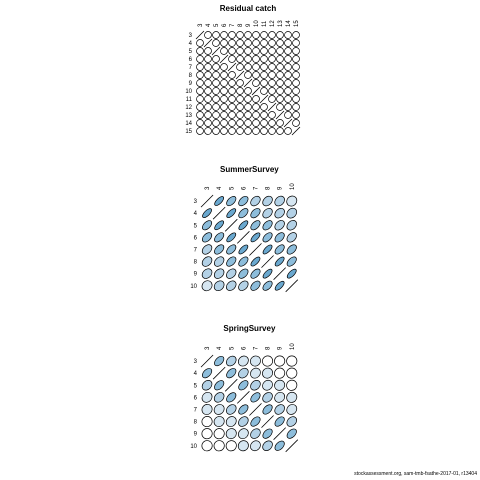  Describe the element at coordinates (196, 214) in the screenshot. I see `row-tick-label: 4` at that location.